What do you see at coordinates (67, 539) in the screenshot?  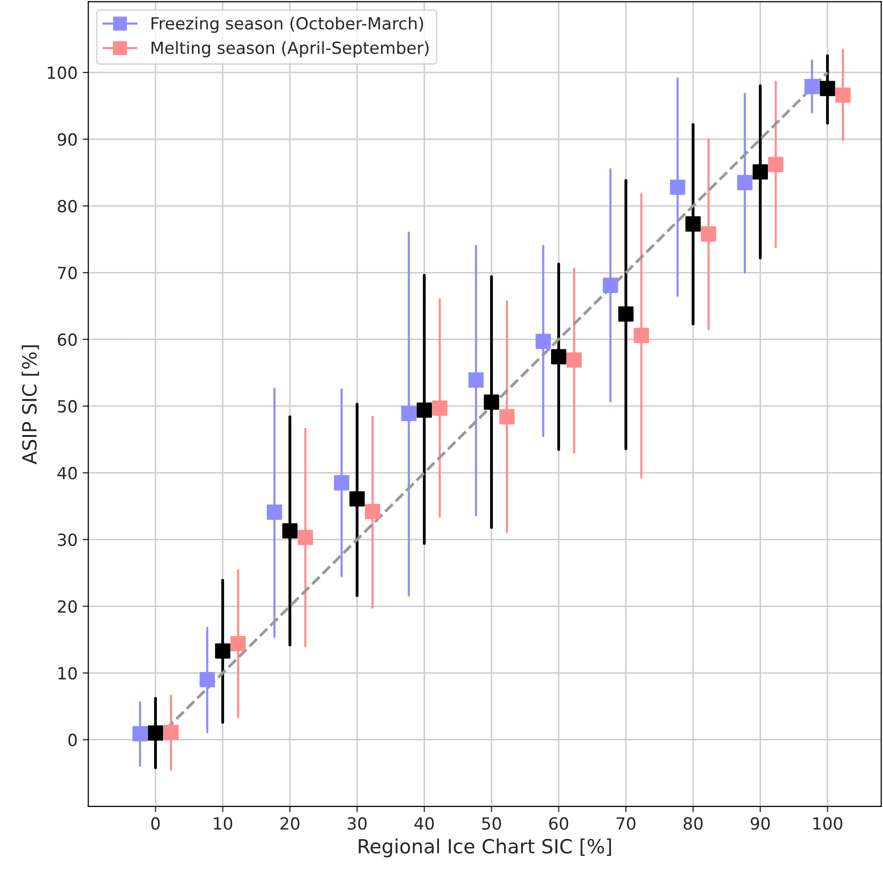 I see `y-tick-label: 30` at bounding box center [67, 539].